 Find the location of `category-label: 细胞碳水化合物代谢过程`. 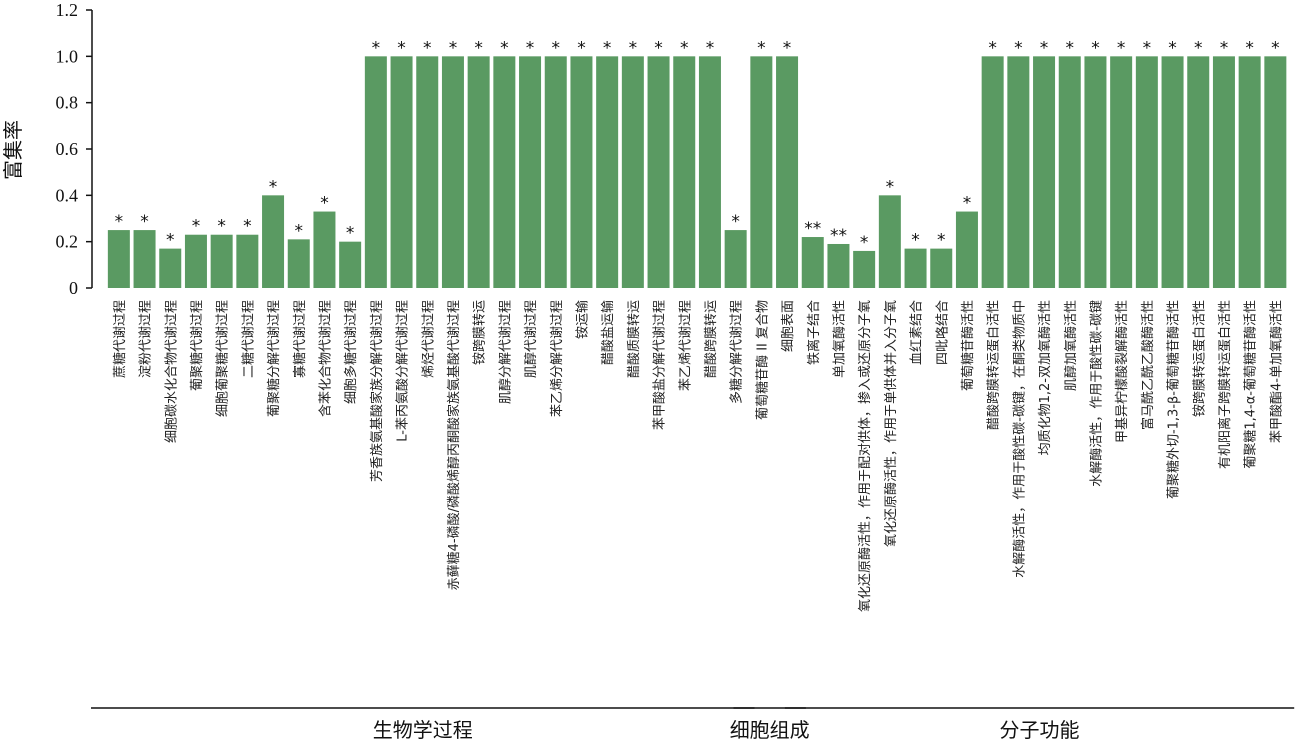

category-label: 细胞碳水化合物代谢过程 is located at coordinates (171, 371).